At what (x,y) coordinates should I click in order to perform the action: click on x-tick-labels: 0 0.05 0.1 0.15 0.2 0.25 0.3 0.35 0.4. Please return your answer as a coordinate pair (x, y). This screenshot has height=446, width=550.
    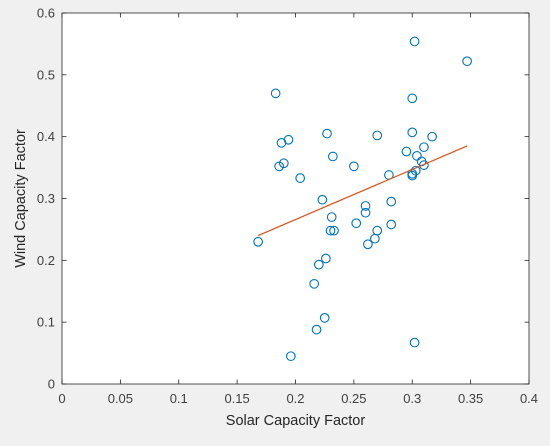
    Looking at the image, I should click on (298, 398).